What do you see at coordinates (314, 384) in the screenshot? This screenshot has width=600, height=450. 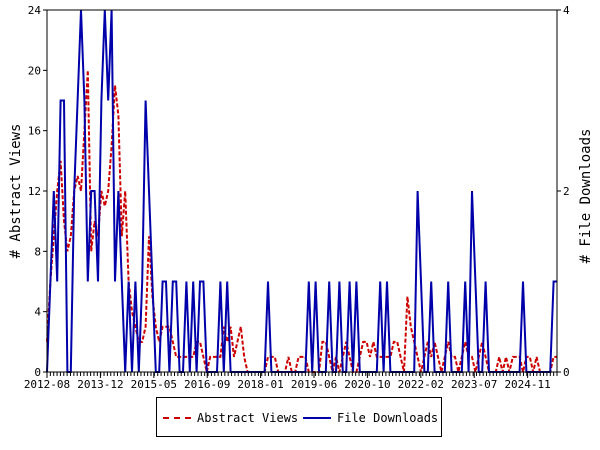 I see `x-tick-label-2019-06: 2019-06` at bounding box center [314, 384].